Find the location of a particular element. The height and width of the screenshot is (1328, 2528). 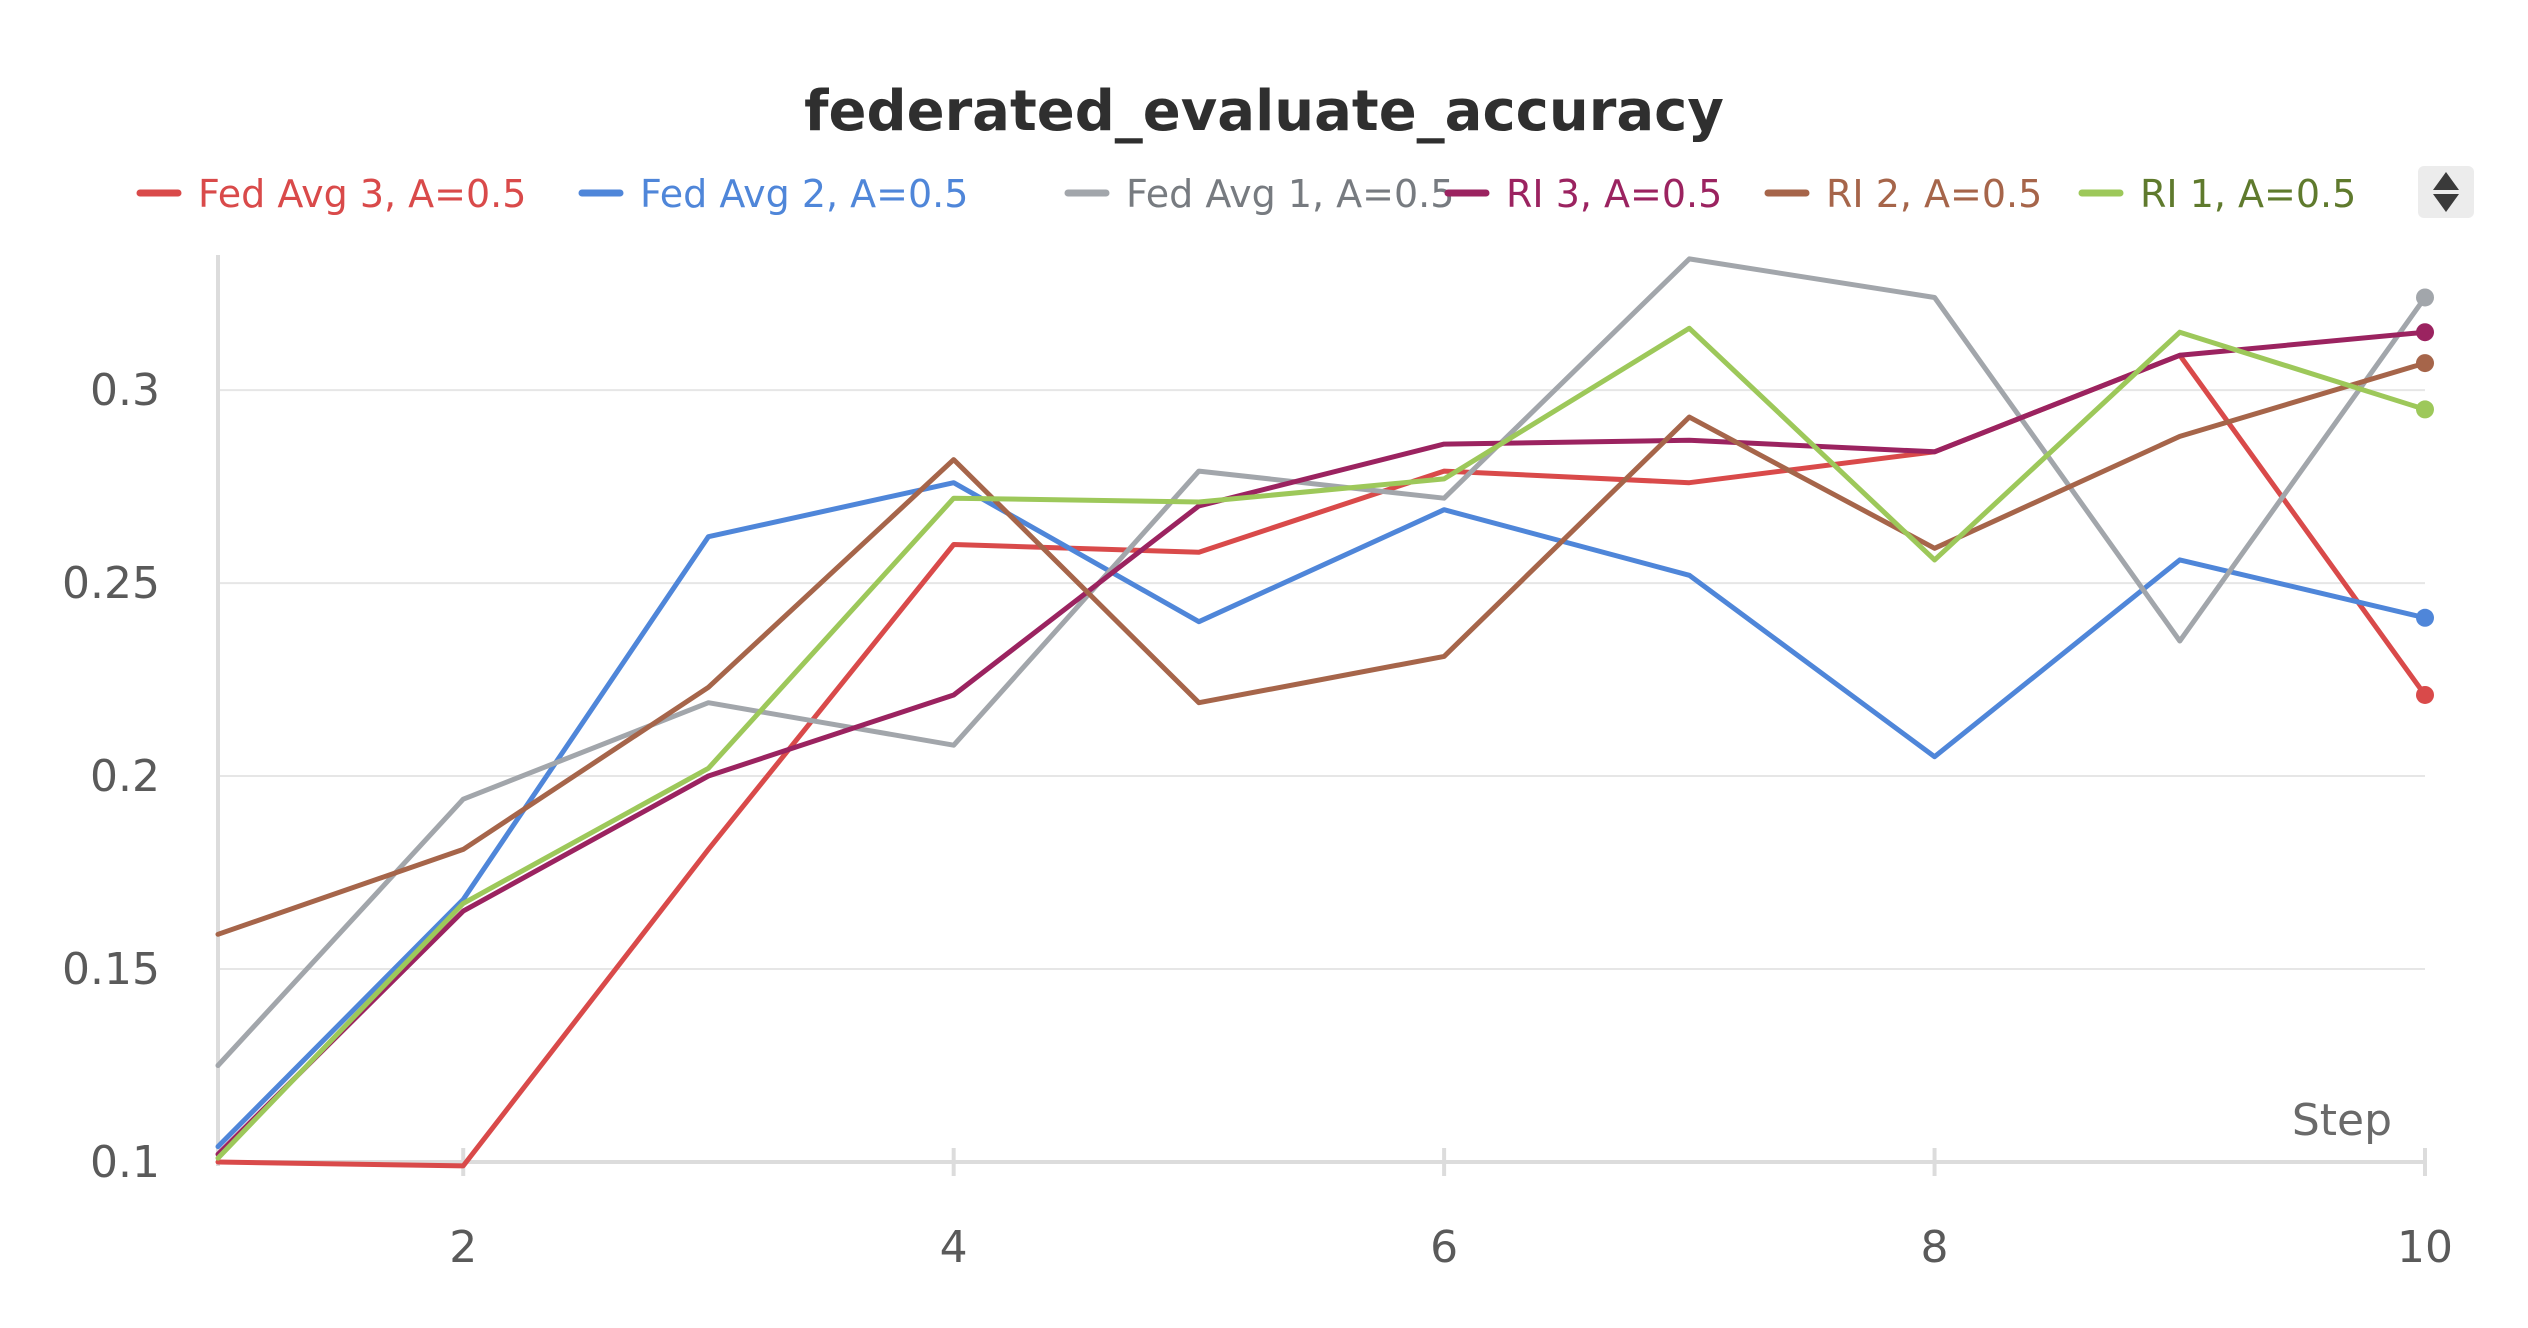

x-tick-label: 6 is located at coordinates (1444, 1247).